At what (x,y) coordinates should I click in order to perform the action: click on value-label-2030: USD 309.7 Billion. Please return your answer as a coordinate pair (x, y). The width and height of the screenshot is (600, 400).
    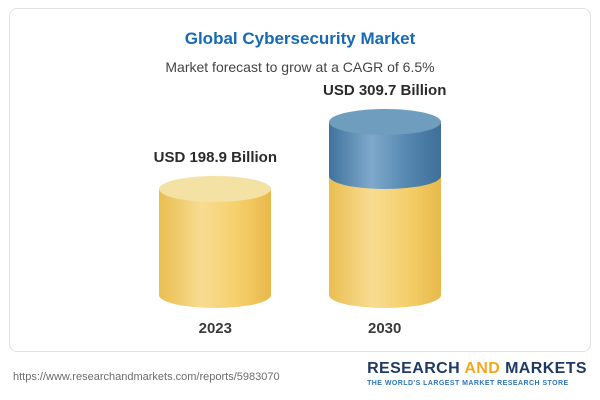
    Looking at the image, I should click on (385, 91).